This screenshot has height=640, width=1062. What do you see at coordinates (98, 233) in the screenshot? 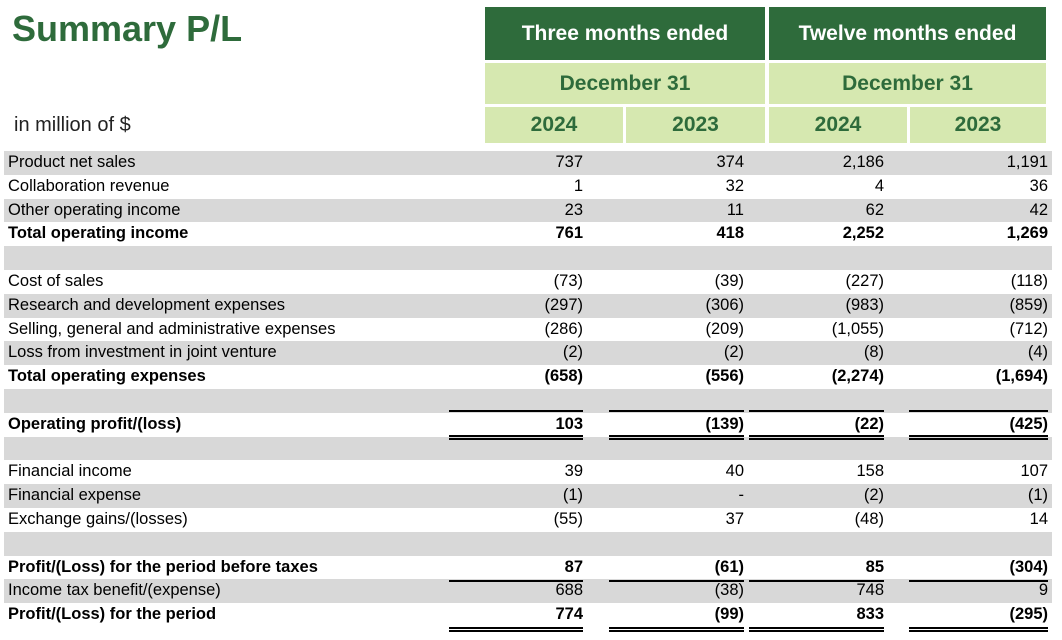
I see `row-label: Total operating income` at bounding box center [98, 233].